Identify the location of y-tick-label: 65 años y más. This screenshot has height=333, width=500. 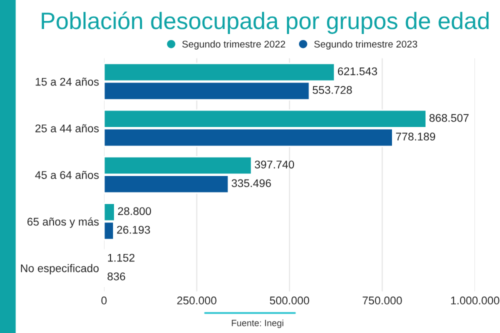
(63, 222).